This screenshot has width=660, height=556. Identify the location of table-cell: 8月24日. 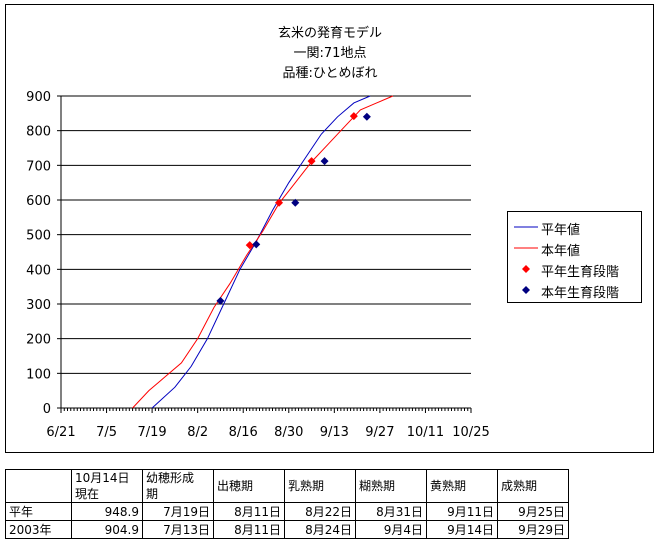
(320, 529).